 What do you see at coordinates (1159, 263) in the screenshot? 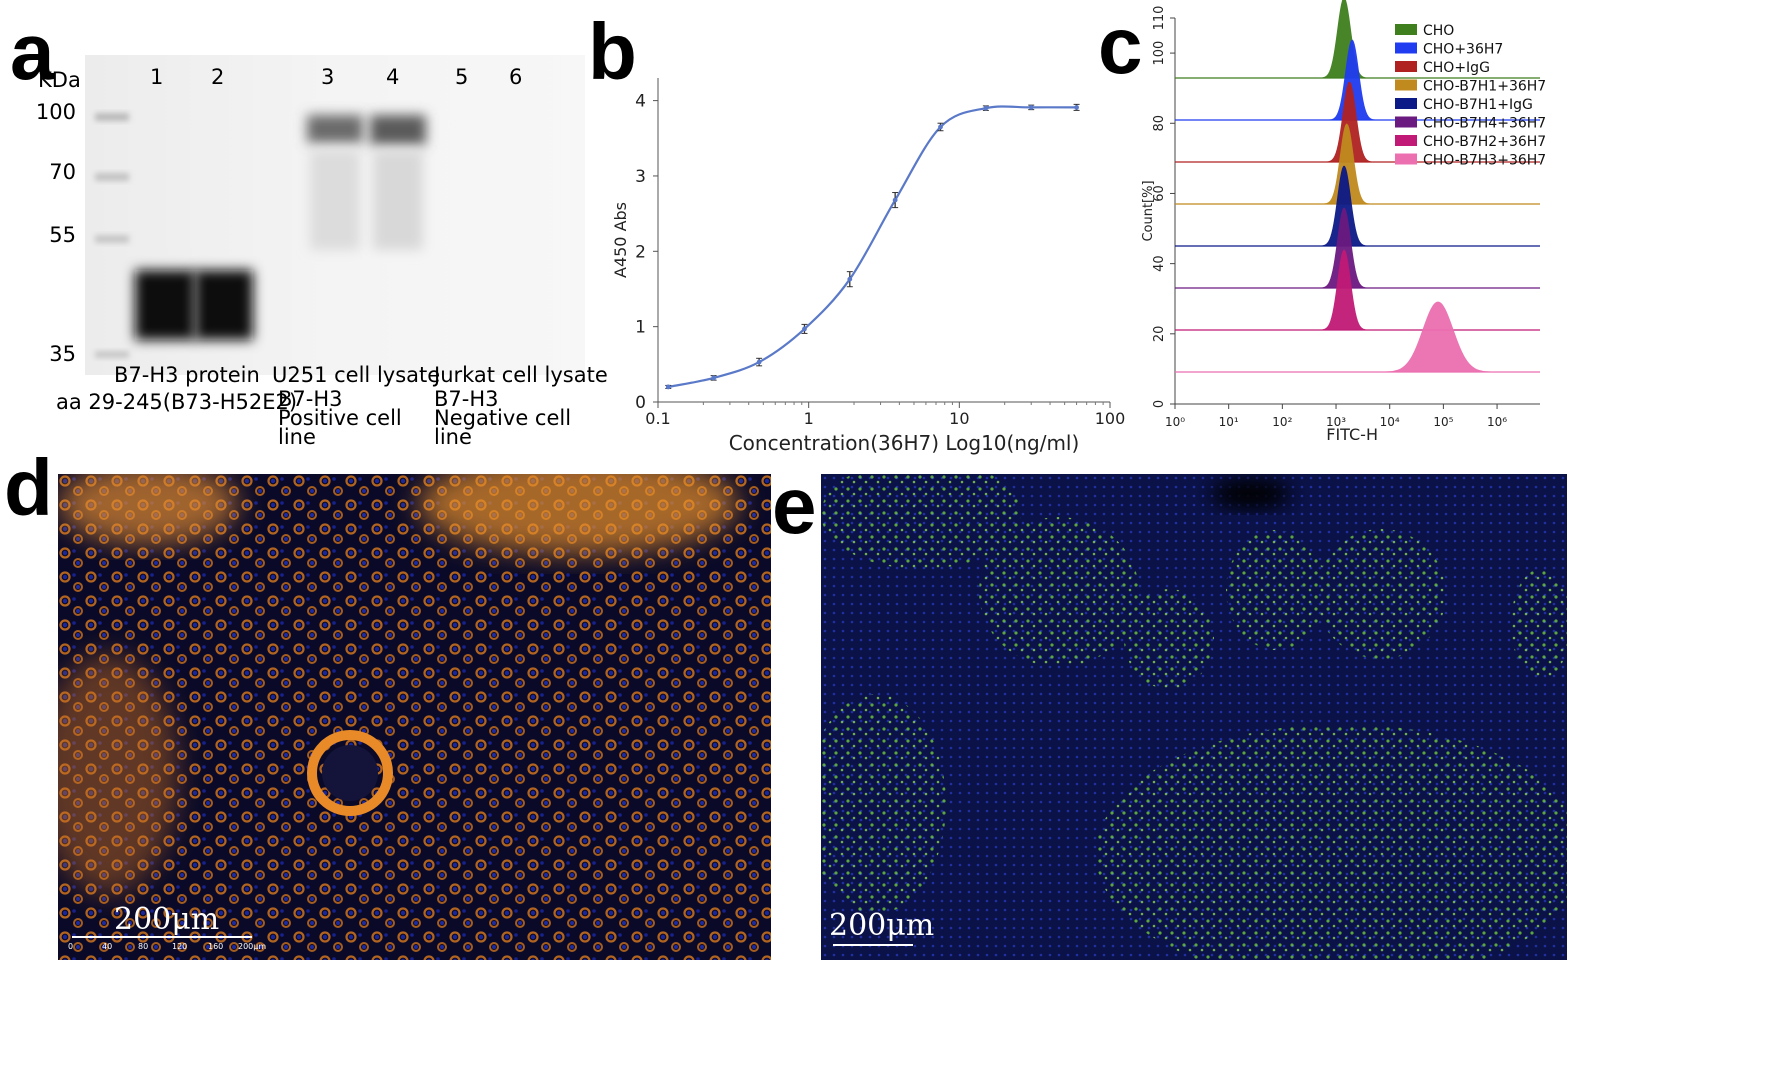
I see `y-tick-label: 40` at bounding box center [1159, 263].